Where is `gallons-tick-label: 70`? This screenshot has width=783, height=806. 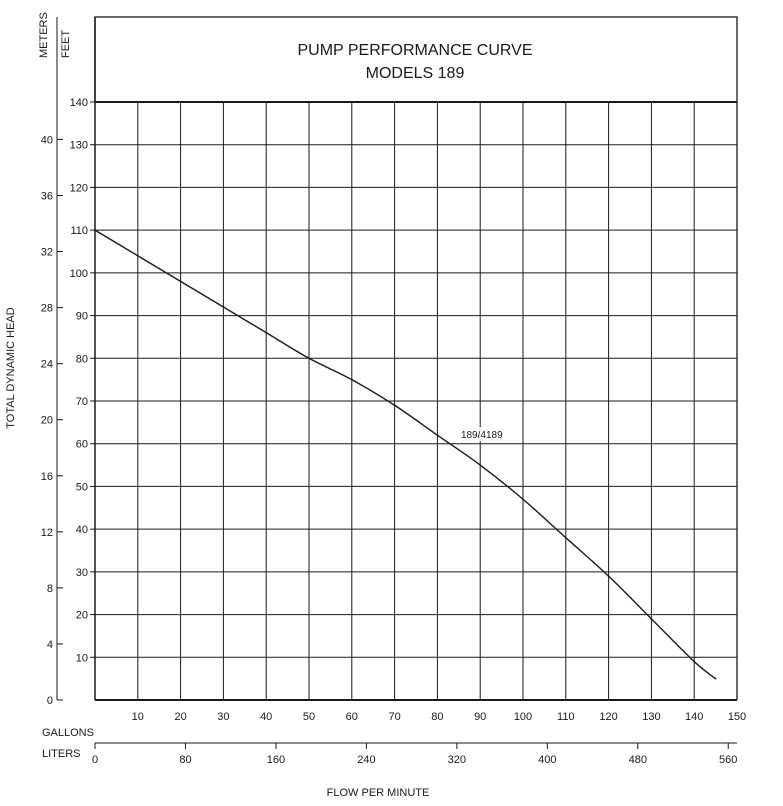 gallons-tick-label: 70 is located at coordinates (394, 717).